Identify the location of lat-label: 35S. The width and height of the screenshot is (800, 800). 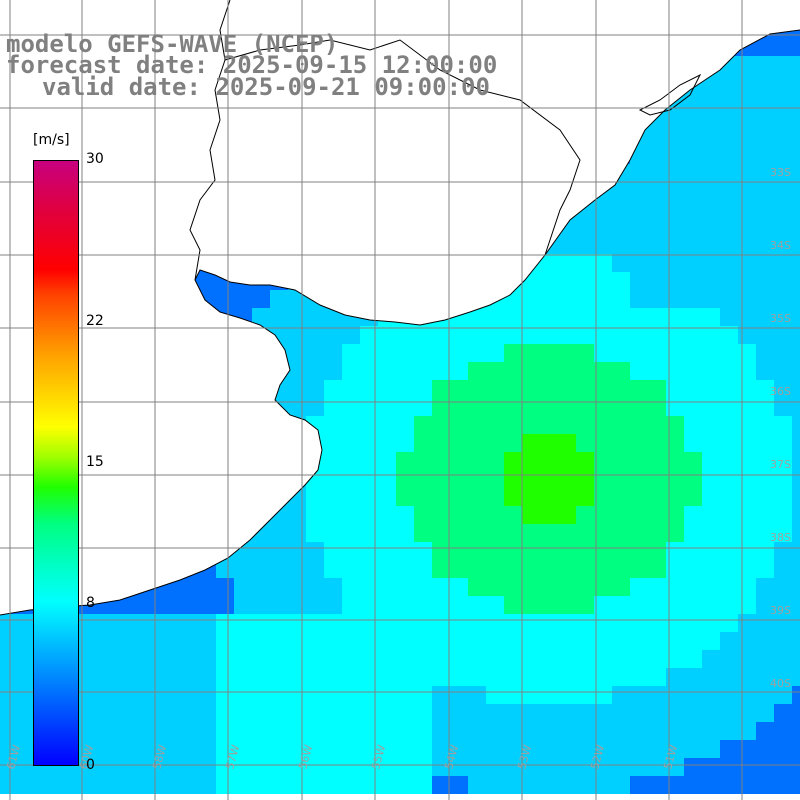
(780, 318).